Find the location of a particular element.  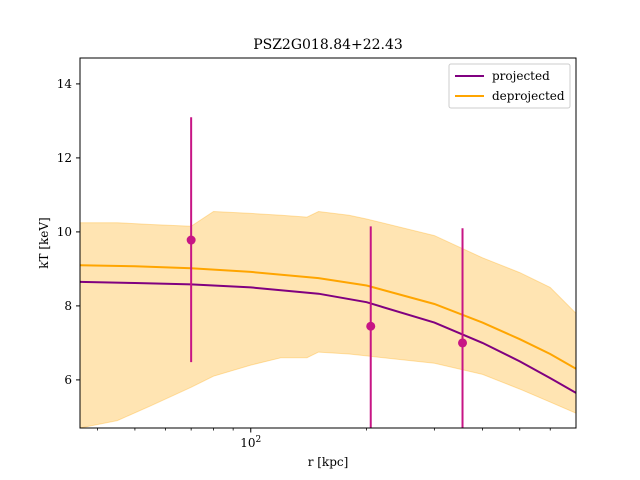

chart-title: PSZ2G018.84+22.43 is located at coordinates (328, 45).